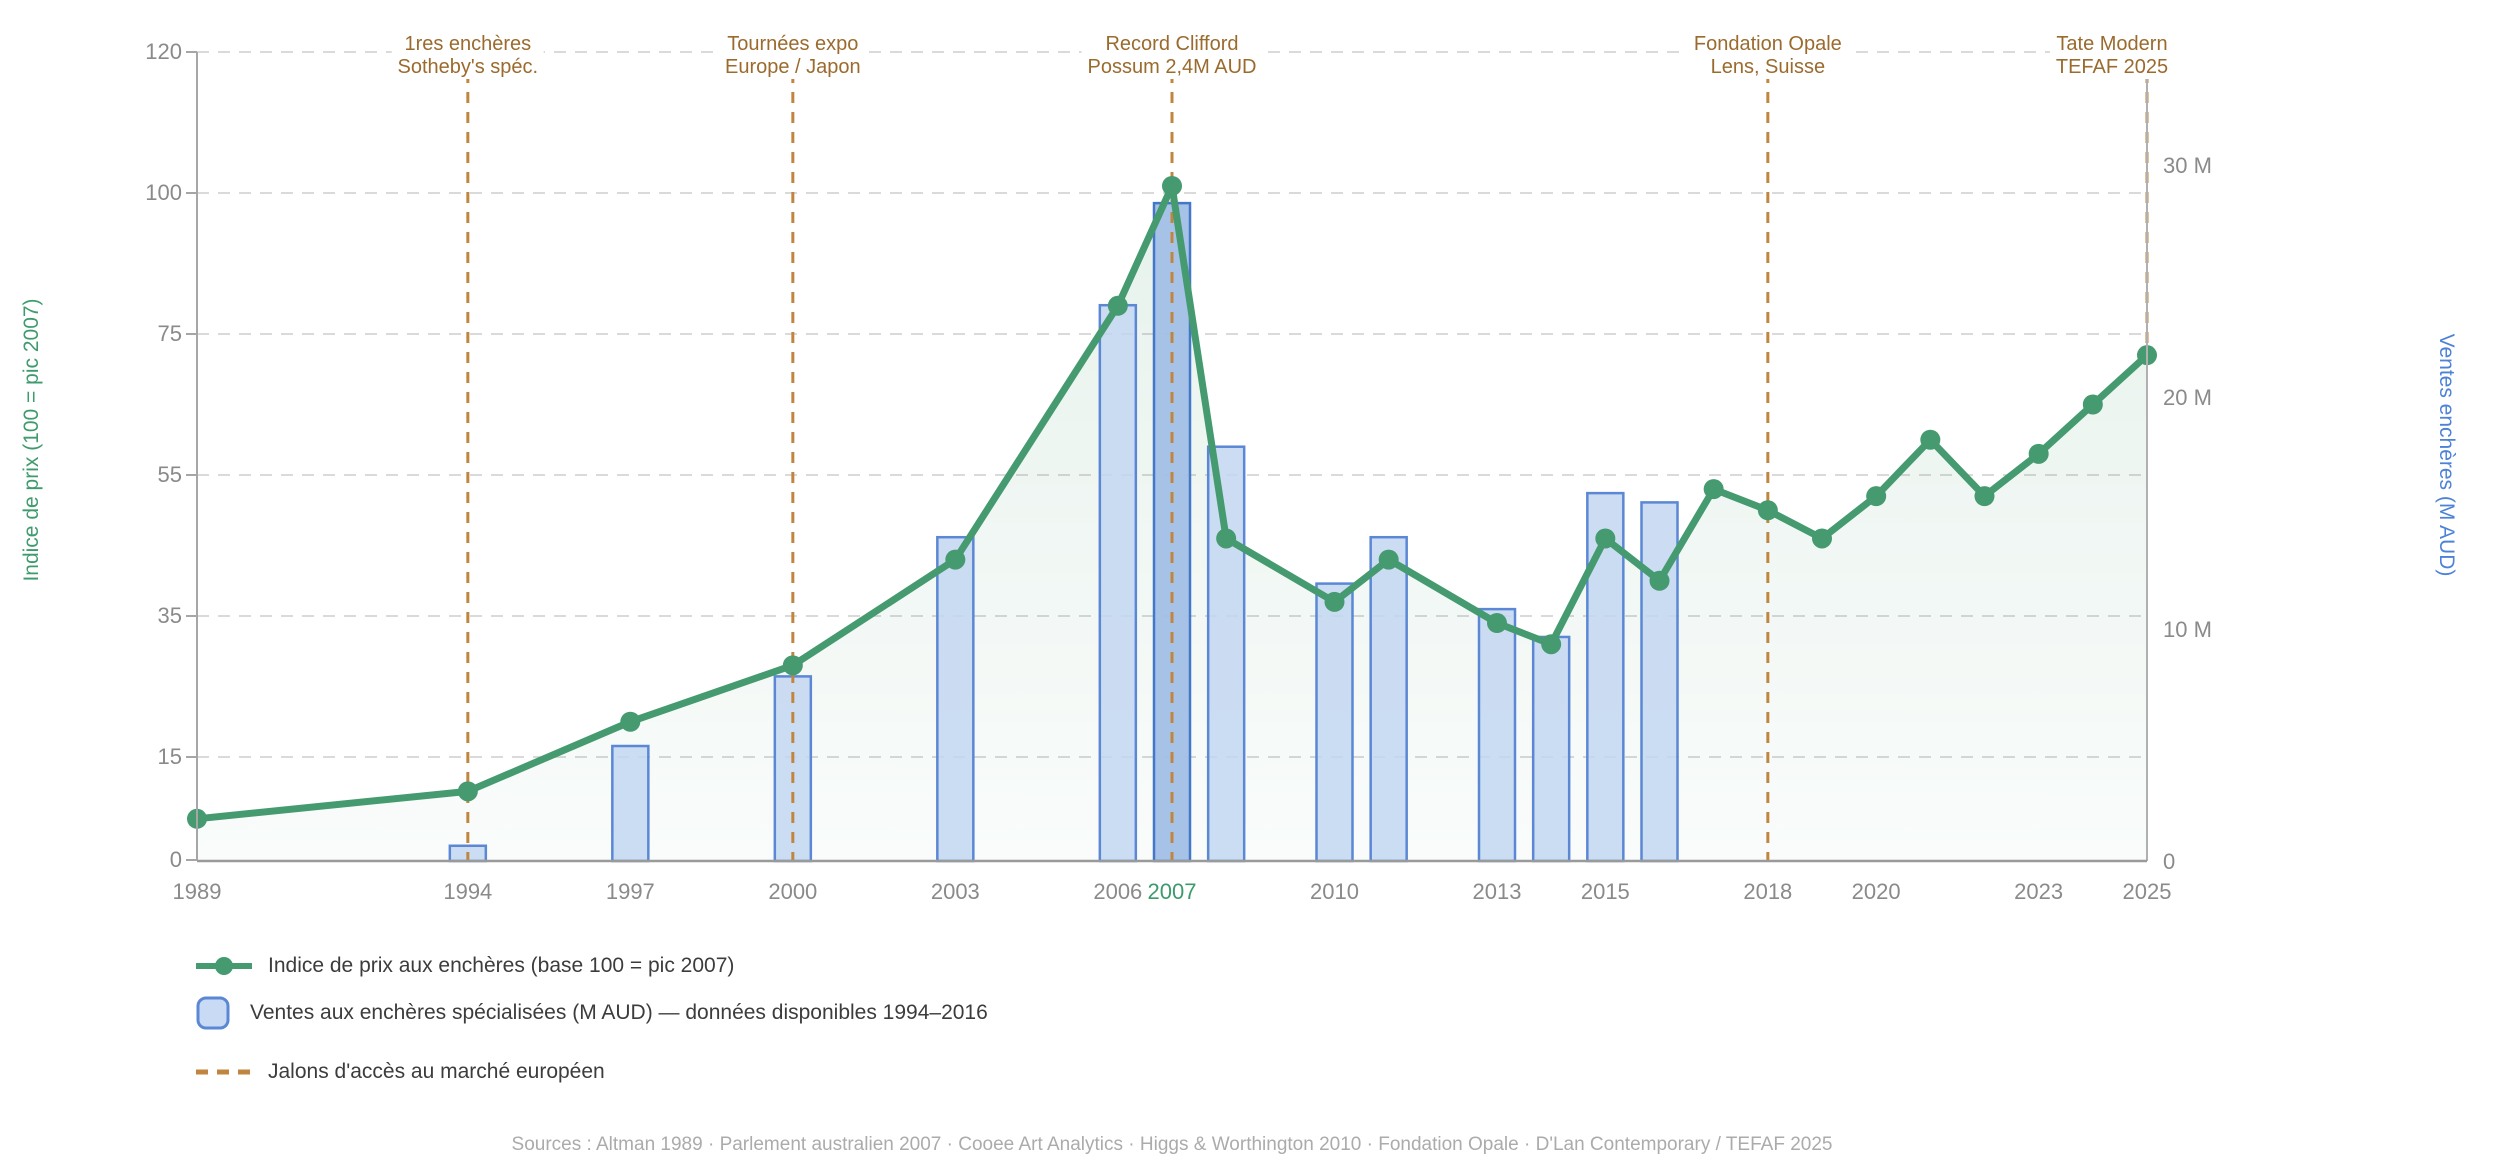 Image resolution: width=2500 pixels, height=1167 pixels. I want to click on y2-axis-tick-label: 20 M, so click(2187, 397).